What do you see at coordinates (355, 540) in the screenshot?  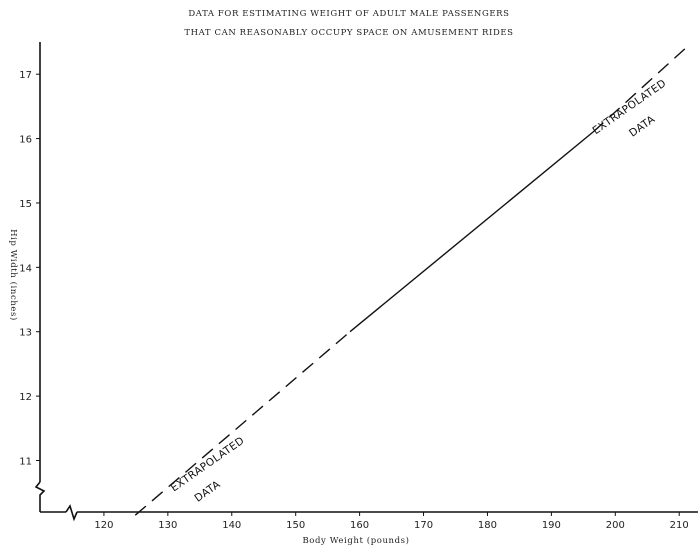 I see `x-axis-label: Body Weight (pounds)` at bounding box center [355, 540].